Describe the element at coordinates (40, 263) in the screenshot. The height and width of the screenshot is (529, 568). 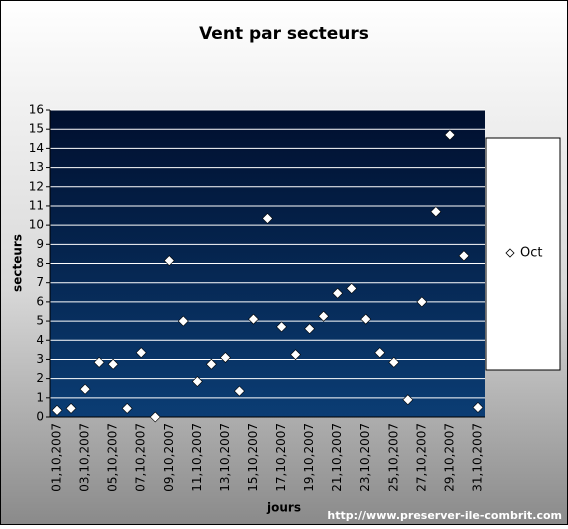
I see `y-tick-label: 8` at that location.